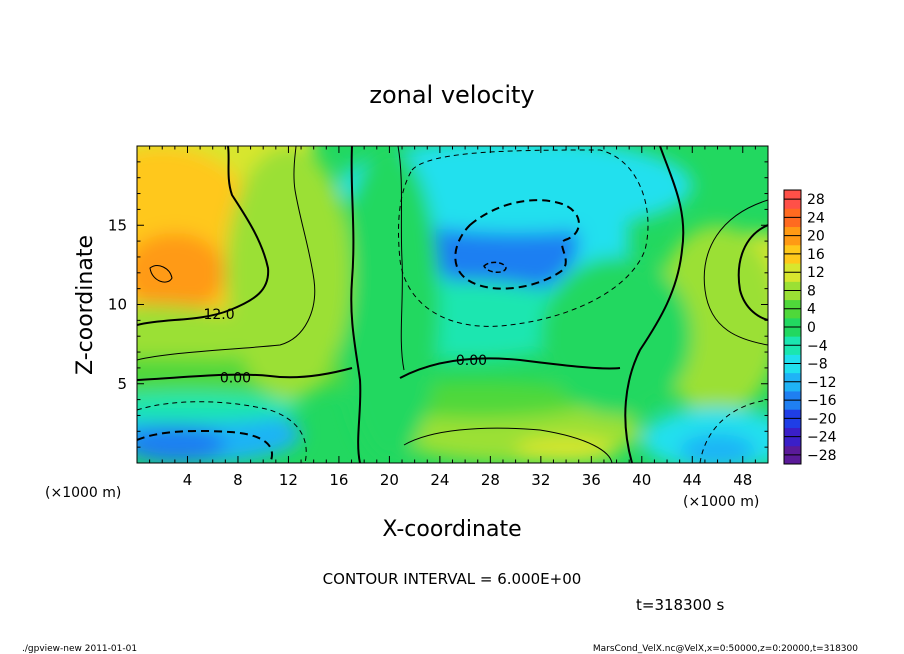 The width and height of the screenshot is (904, 654). What do you see at coordinates (490, 480) in the screenshot?
I see `x-tick-label: 28` at bounding box center [490, 480].